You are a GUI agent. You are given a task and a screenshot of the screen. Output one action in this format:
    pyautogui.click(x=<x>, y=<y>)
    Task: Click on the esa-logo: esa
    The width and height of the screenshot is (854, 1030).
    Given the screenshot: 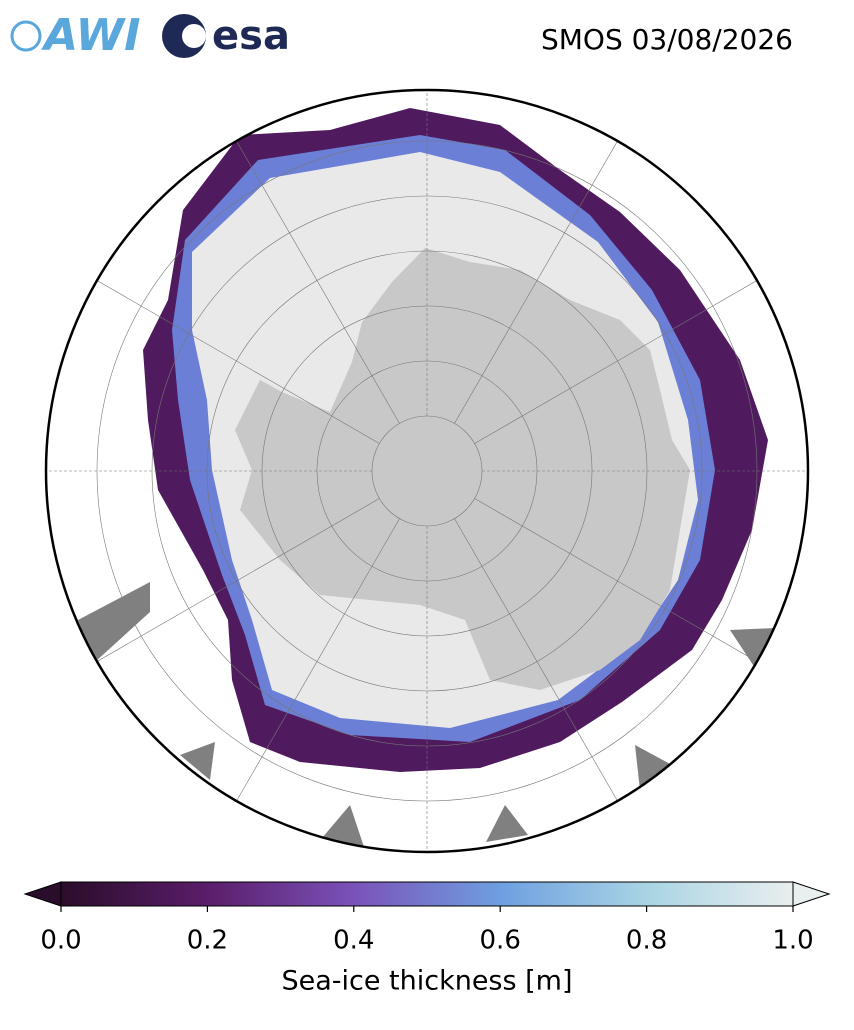 What is the action you would take?
    pyautogui.click(x=226, y=36)
    